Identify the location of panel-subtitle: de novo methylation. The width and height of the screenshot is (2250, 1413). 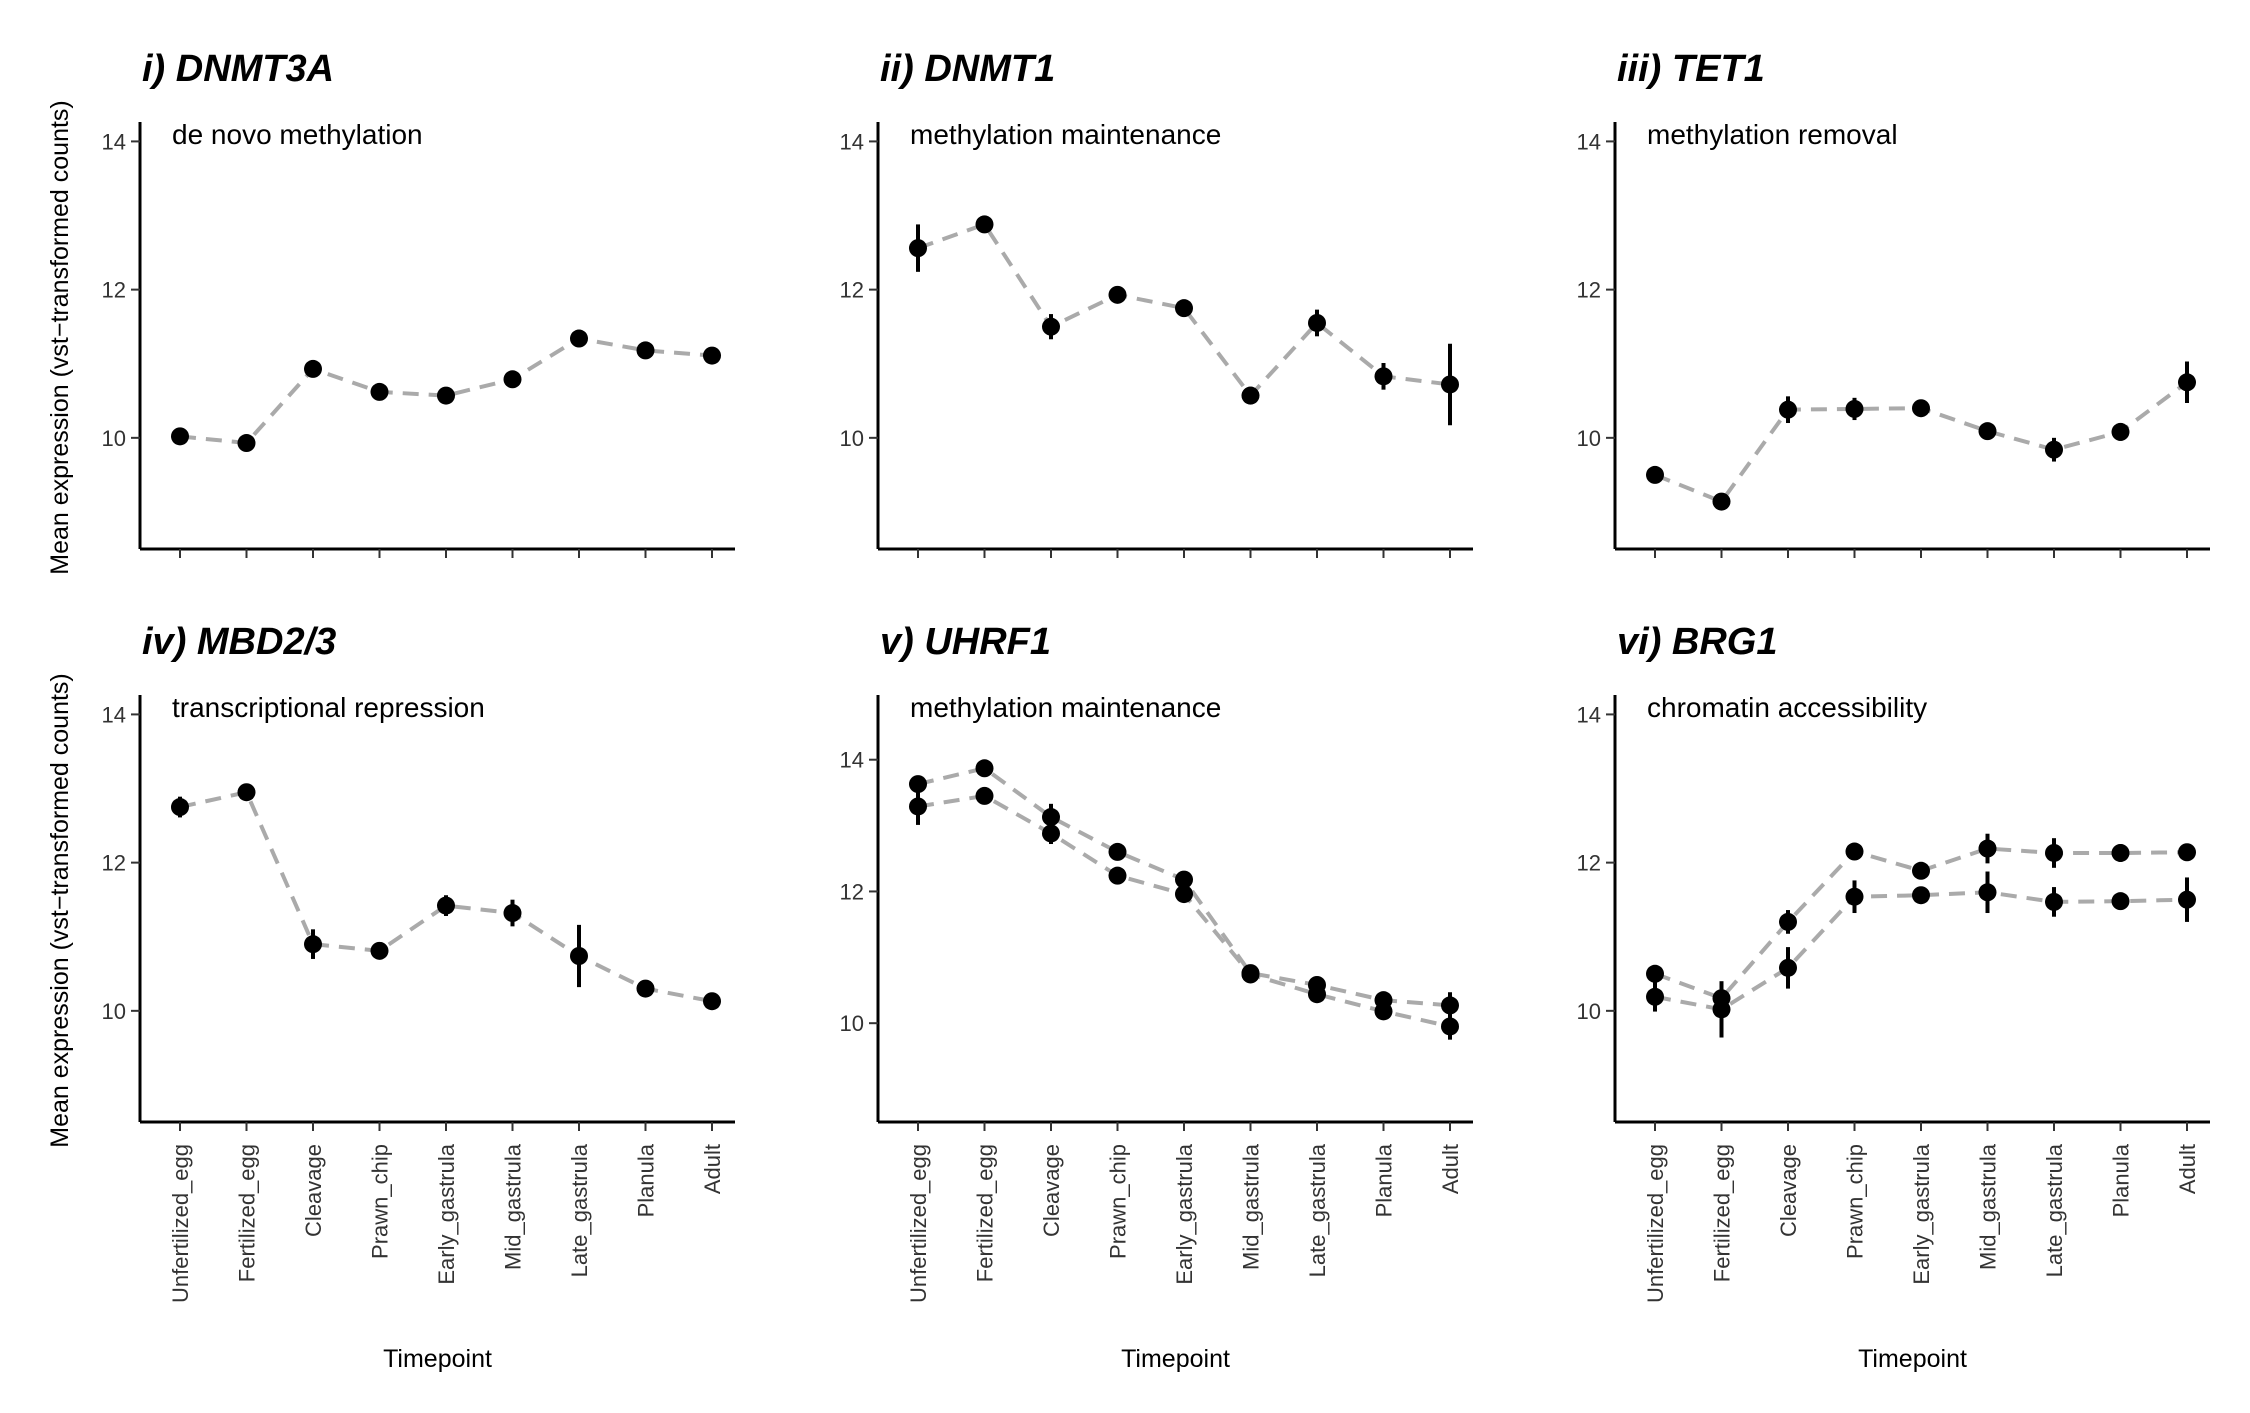
(297, 134).